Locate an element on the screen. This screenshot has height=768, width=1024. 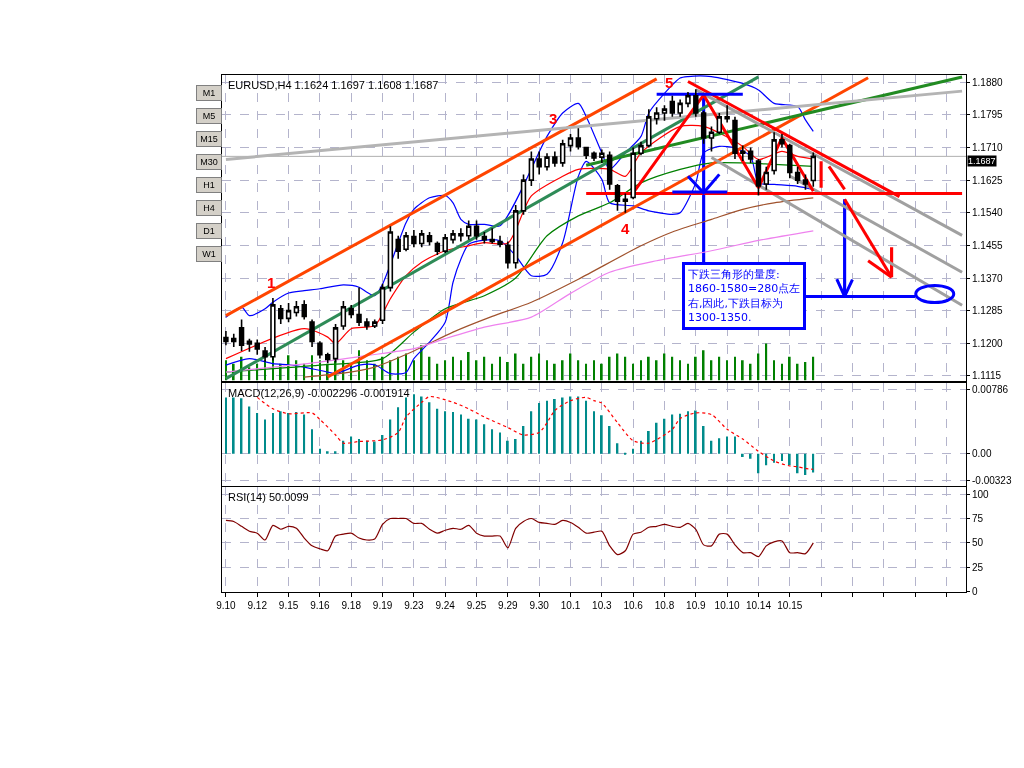
x-tick-label: 10.6 is located at coordinates (633, 605).